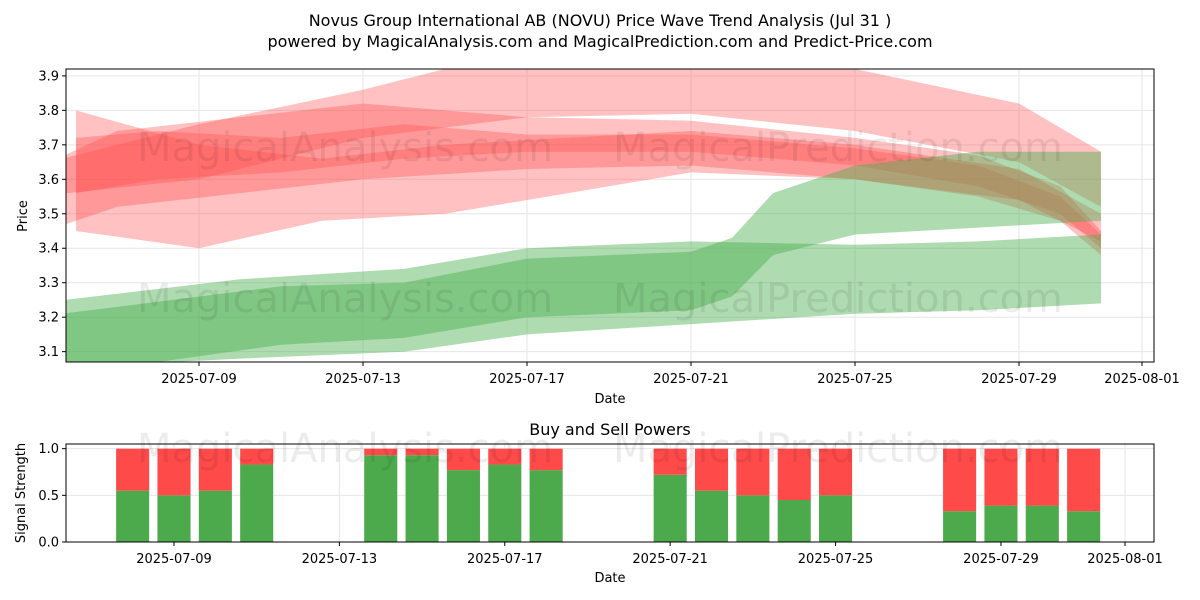 This screenshot has height=600, width=1200. I want to click on signal-x-axis-label: Date, so click(609, 578).